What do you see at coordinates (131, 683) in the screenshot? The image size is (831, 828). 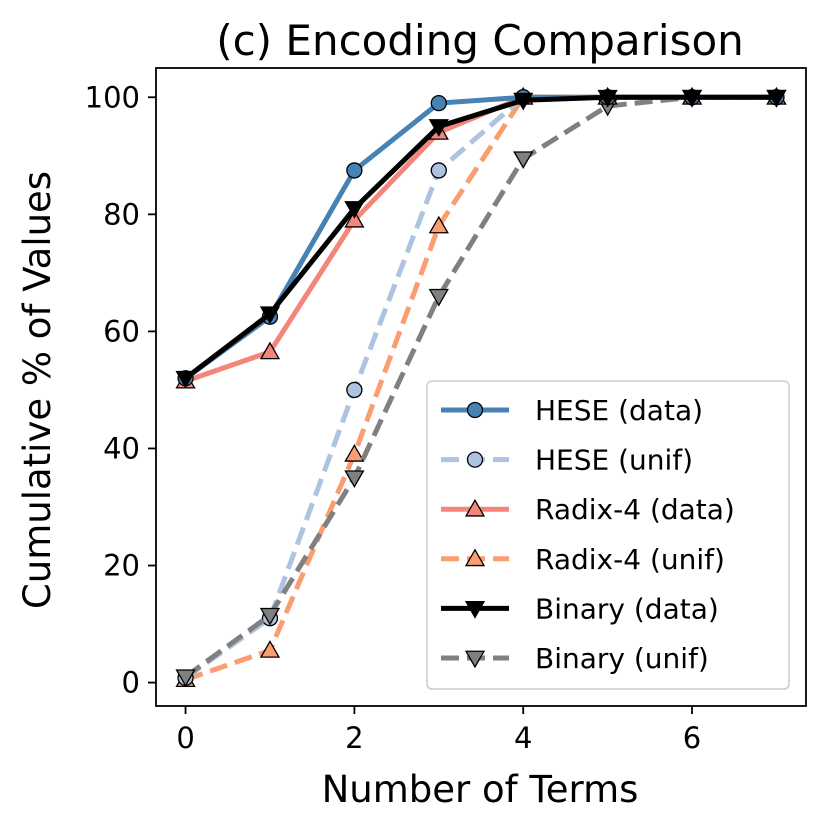 I see `y-tick-label: 0` at bounding box center [131, 683].